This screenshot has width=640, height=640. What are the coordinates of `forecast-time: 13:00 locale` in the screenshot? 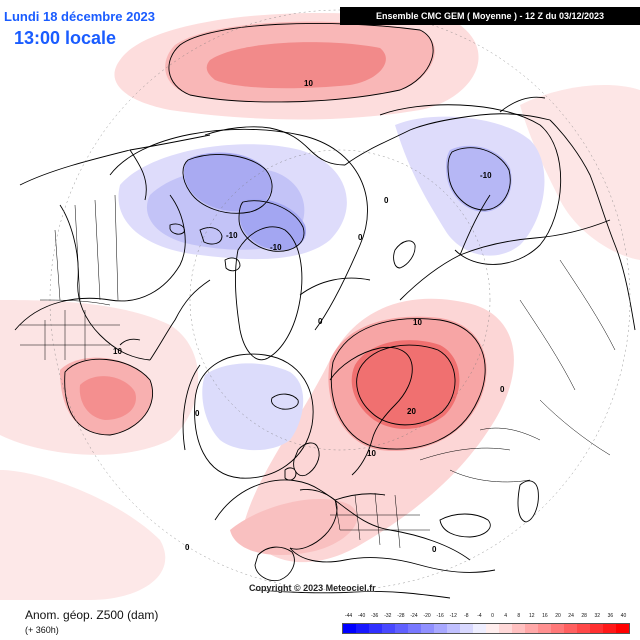 It's located at (65, 38).